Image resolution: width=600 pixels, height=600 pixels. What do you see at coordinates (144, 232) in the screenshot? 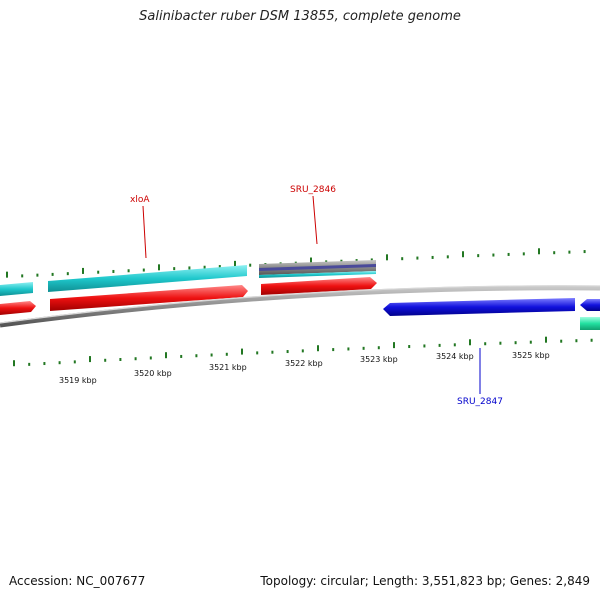
I see `leader-line-xloA` at bounding box center [144, 232].